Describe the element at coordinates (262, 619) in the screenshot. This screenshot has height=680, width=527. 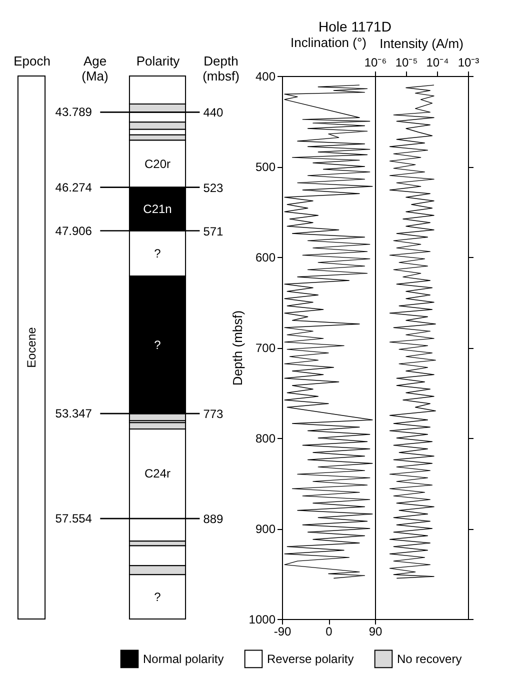
I see `y-tick-label: 1000` at that location.